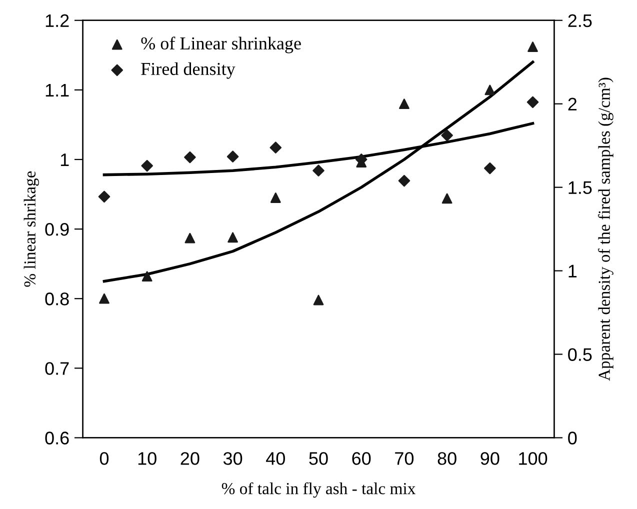  I want to click on x-tick-label: 40, so click(275, 458).